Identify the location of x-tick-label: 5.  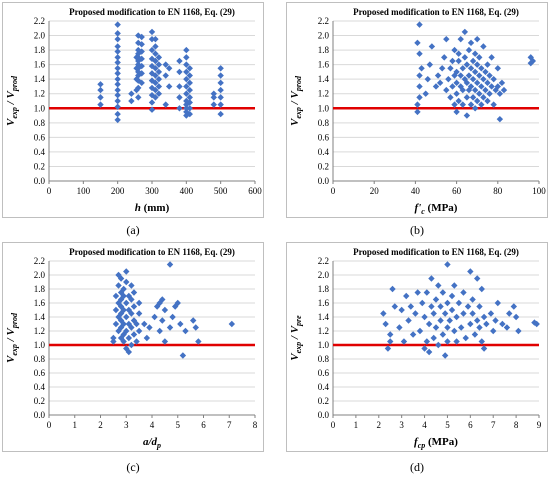
(447, 425).